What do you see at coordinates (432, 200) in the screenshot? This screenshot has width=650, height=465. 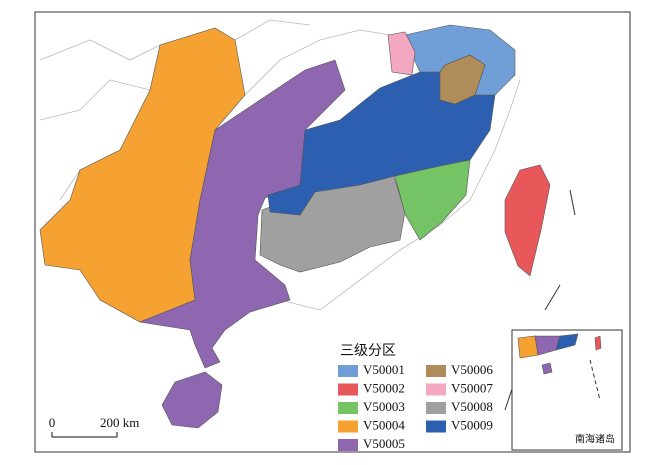 I see `region-v50003` at bounding box center [432, 200].